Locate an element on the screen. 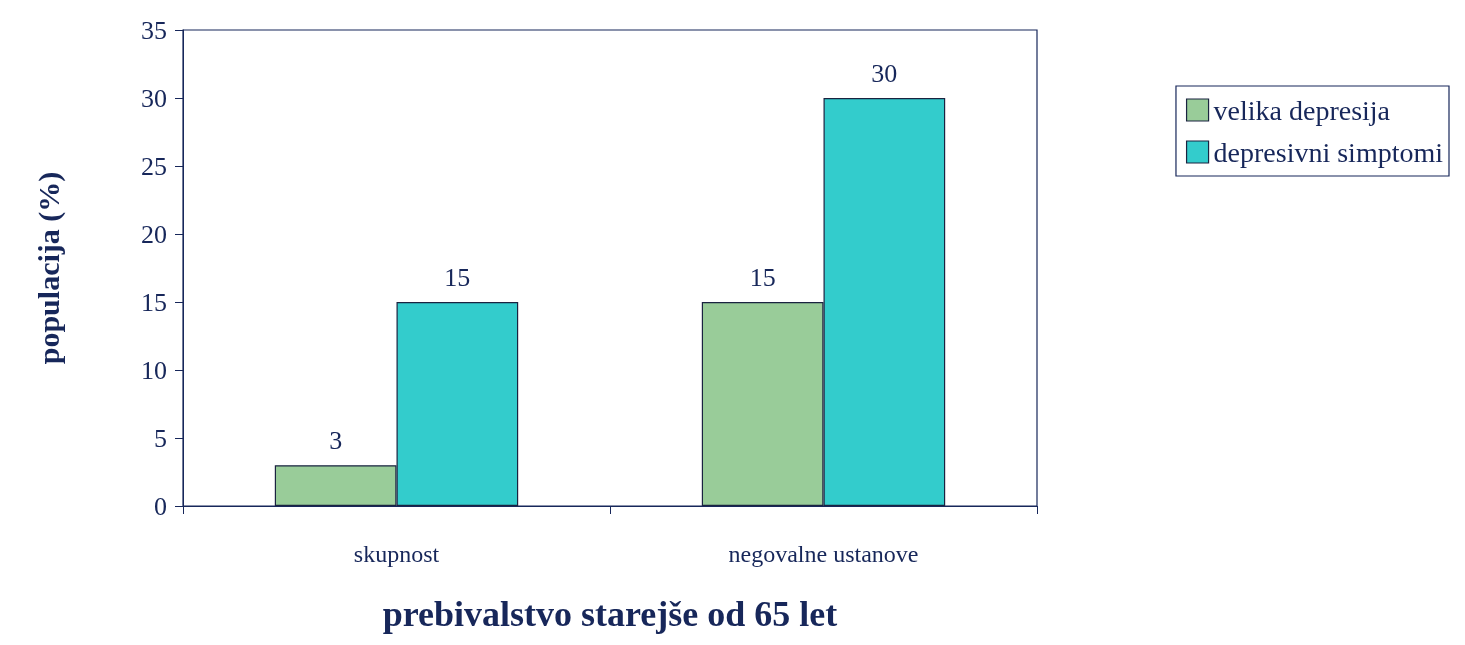 The width and height of the screenshot is (1465, 645). y-tick-label: 15 is located at coordinates (154, 302).